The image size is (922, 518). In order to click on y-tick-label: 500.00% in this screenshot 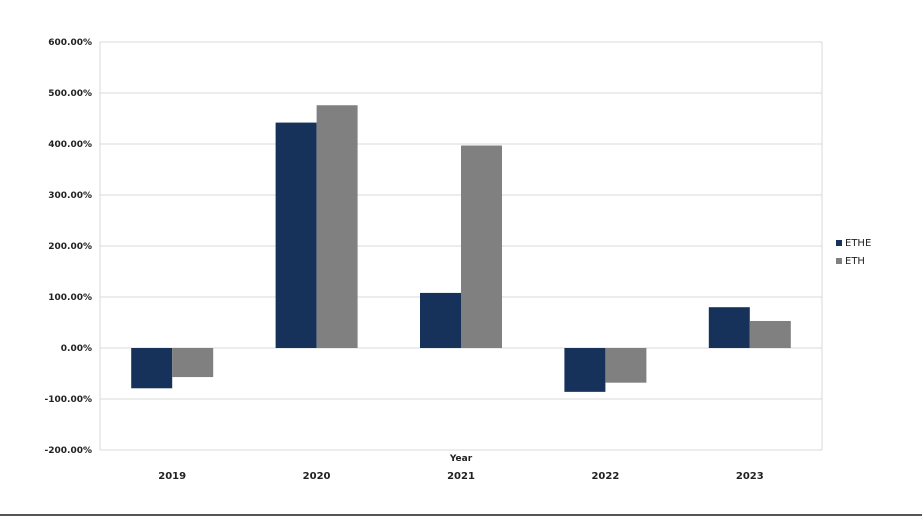, I will do `click(70, 94)`.